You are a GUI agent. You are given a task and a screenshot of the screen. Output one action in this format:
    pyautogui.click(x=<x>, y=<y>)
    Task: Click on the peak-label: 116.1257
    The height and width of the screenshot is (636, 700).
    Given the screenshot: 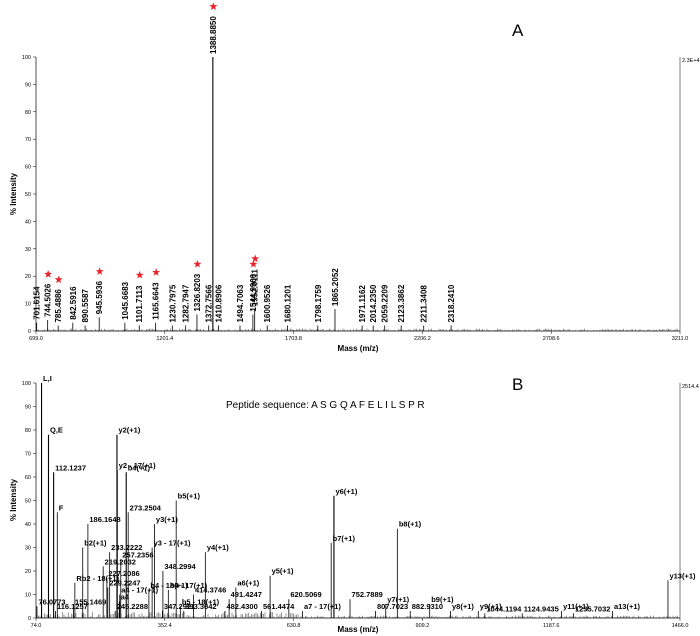 What is the action you would take?
    pyautogui.click(x=72, y=606)
    